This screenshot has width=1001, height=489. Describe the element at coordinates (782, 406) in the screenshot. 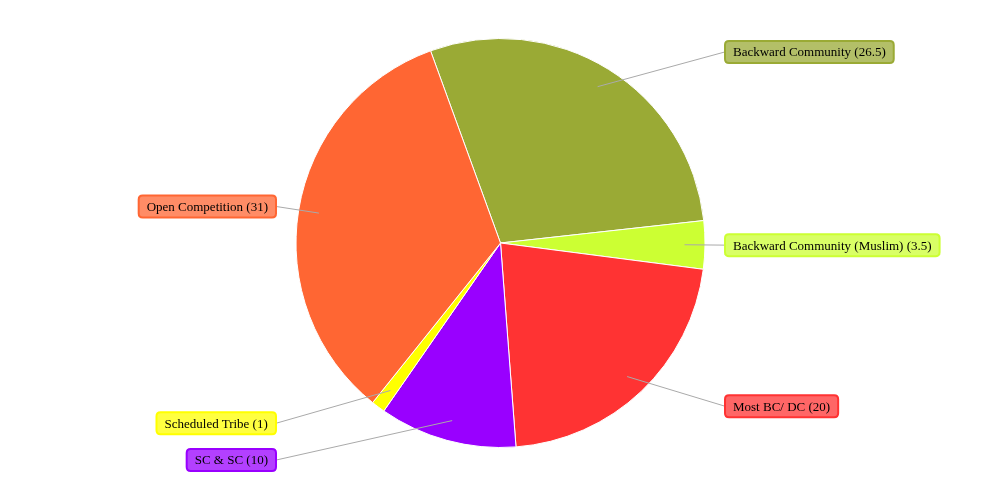

I see `slice-label: Most BC/ DC (20)` at that location.